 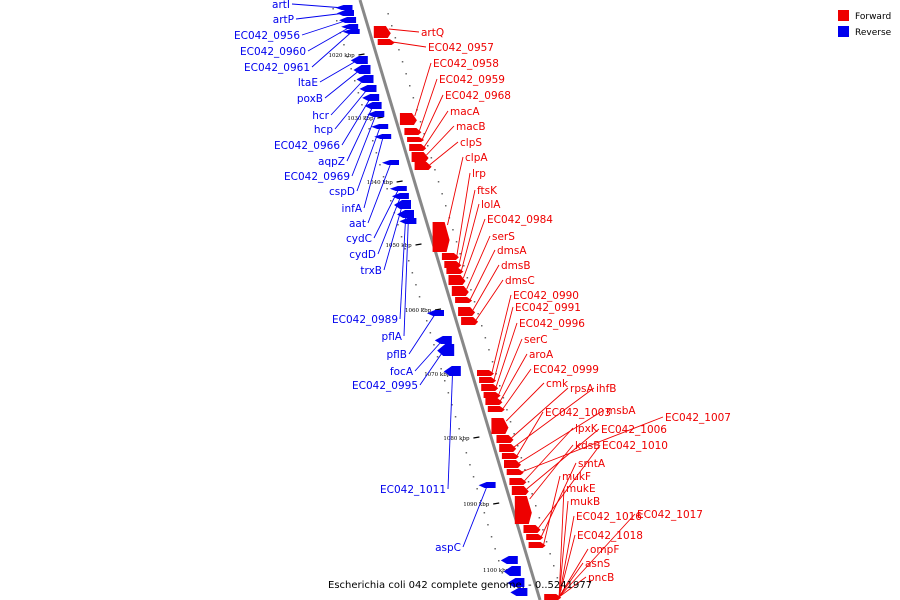 What do you see at coordinates (503, 237) in the screenshot?
I see `forward-gene-label: serS` at bounding box center [503, 237].